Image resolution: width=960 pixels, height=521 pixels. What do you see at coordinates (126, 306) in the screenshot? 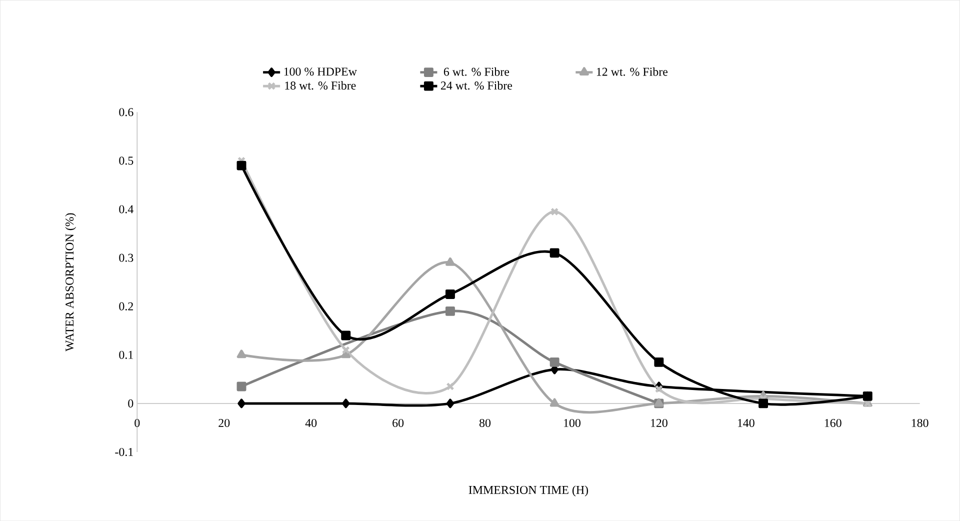
I see `y-tick-label: 0.2` at bounding box center [126, 306].